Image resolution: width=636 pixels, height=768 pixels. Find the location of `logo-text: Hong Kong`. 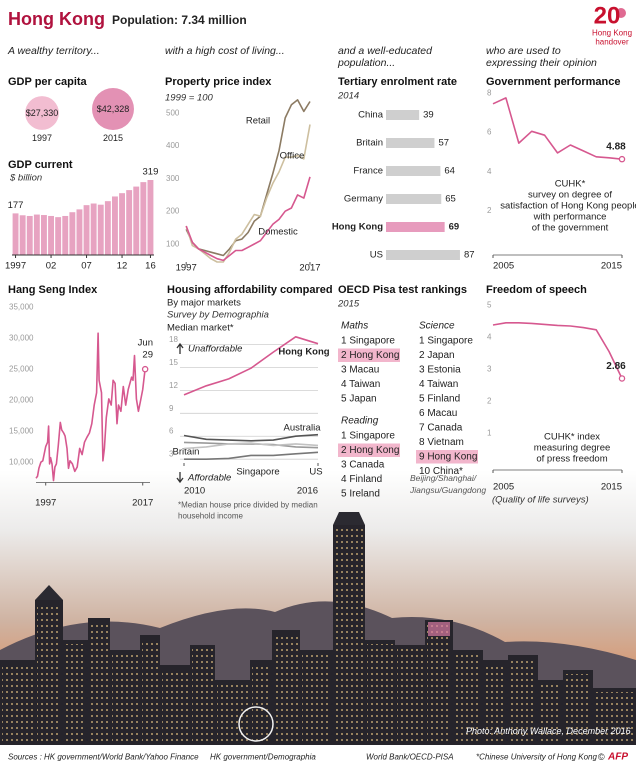

logo-text: Hong Kong is located at coordinates (612, 33).